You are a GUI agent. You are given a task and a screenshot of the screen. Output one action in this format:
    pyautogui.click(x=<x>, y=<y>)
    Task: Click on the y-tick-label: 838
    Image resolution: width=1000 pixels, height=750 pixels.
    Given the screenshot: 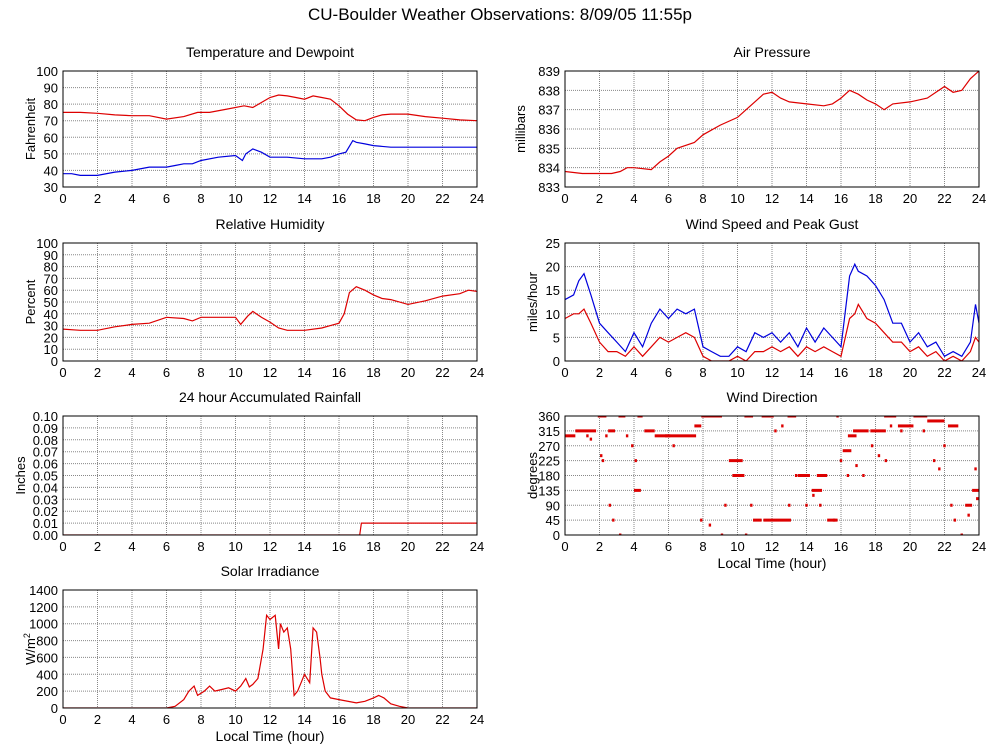 What is the action you would take?
    pyautogui.click(x=549, y=90)
    